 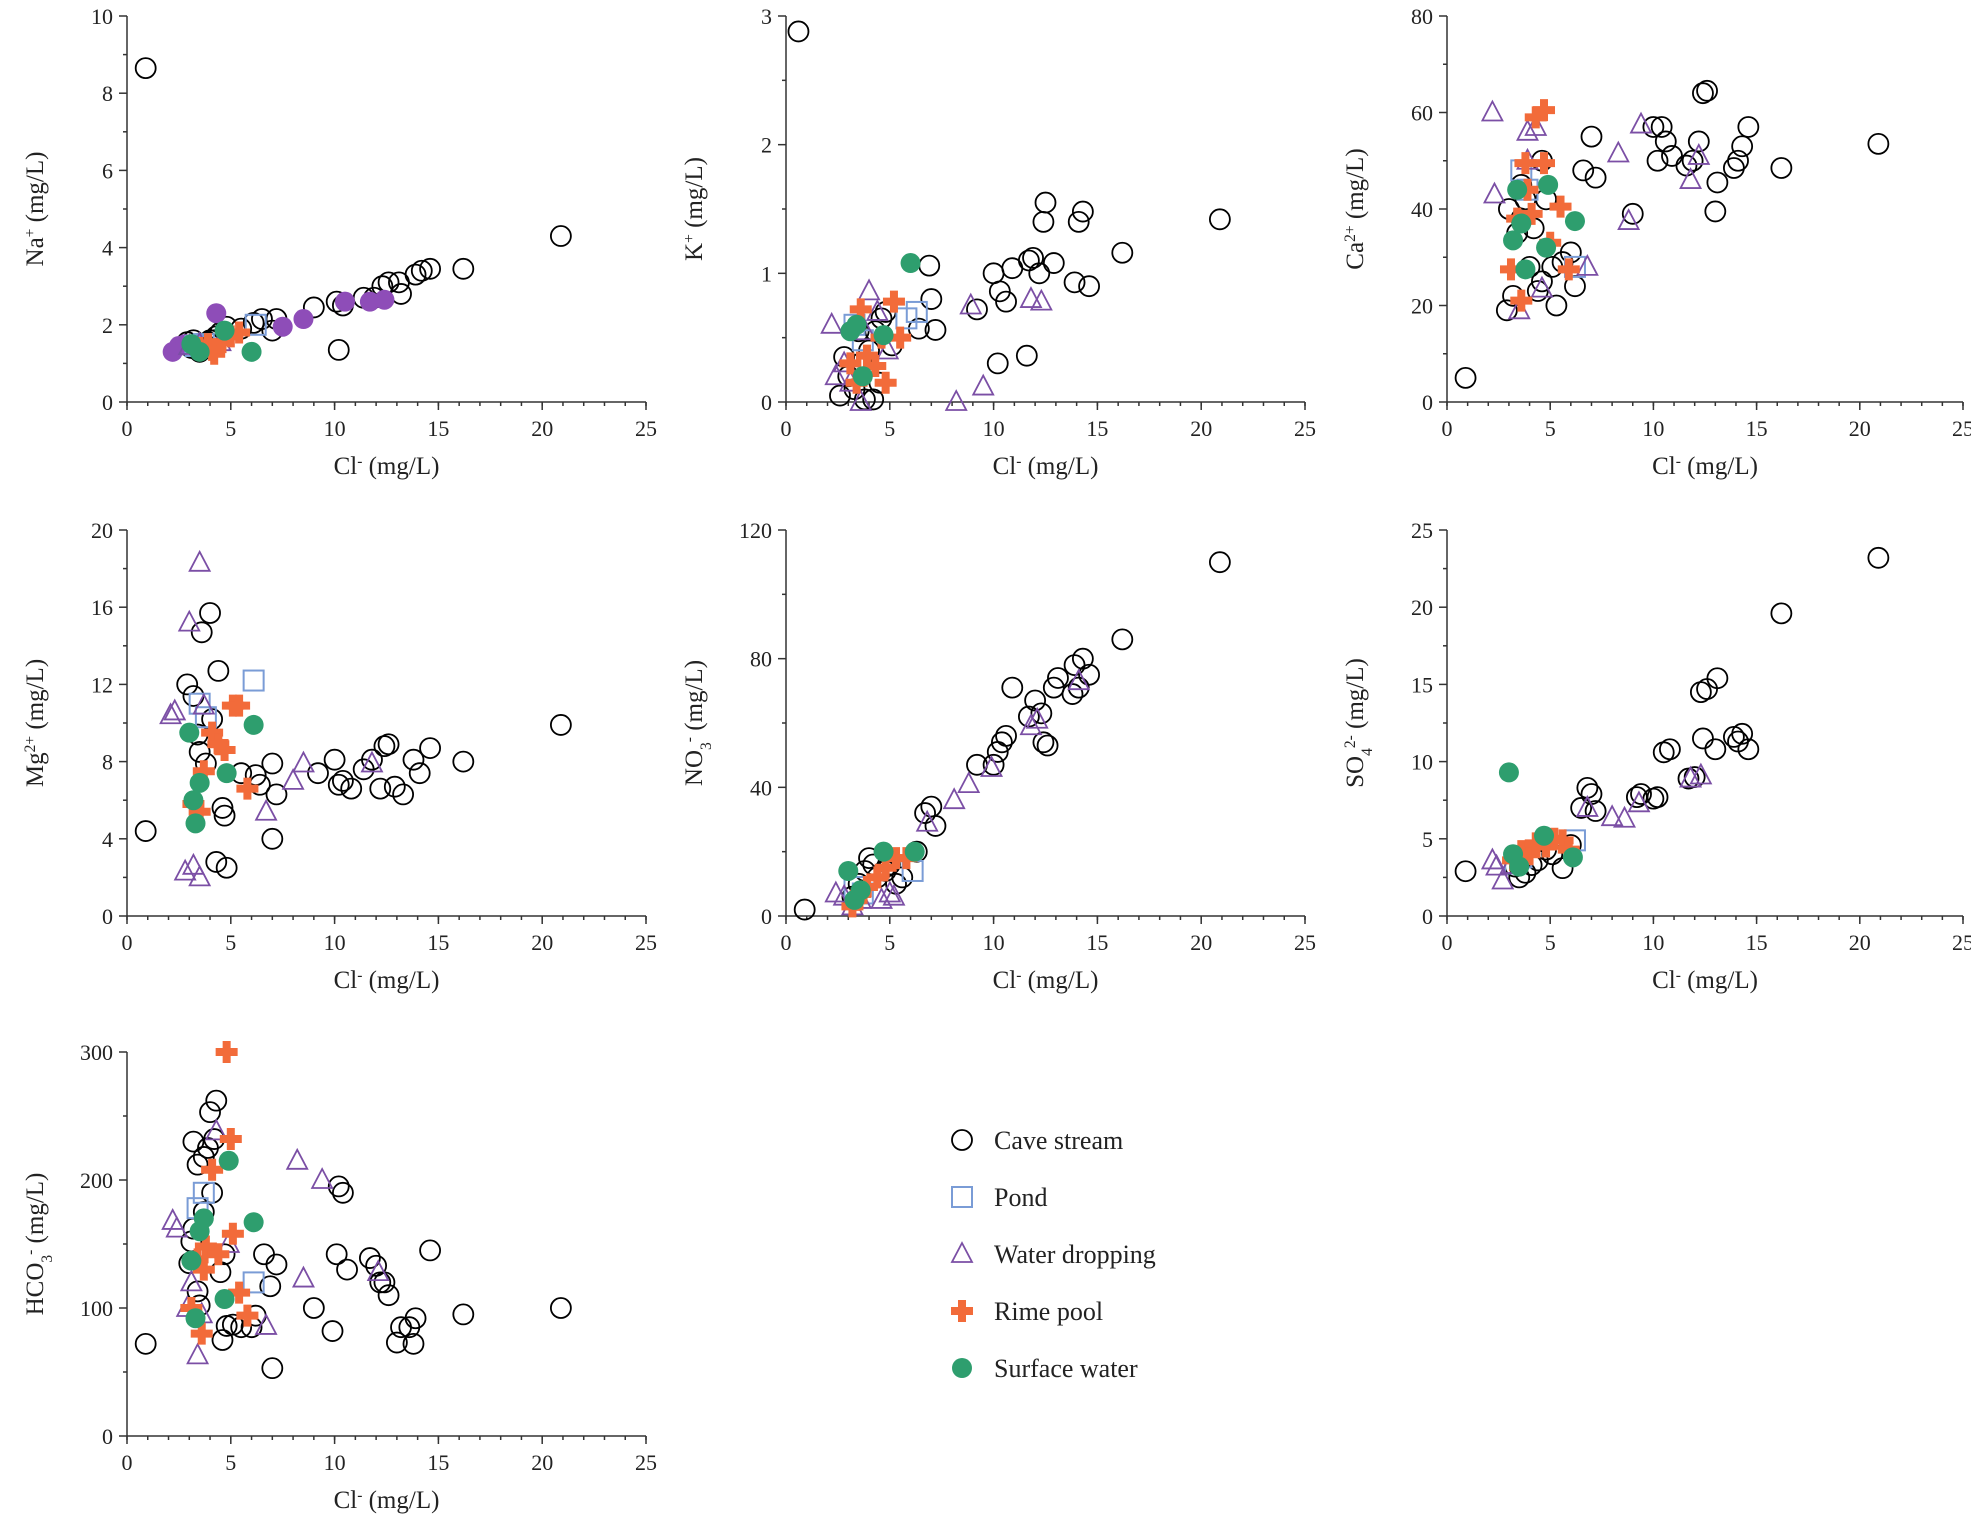 What do you see at coordinates (353, 740) in the screenshot?
I see `series-cave-stream` at bounding box center [353, 740].